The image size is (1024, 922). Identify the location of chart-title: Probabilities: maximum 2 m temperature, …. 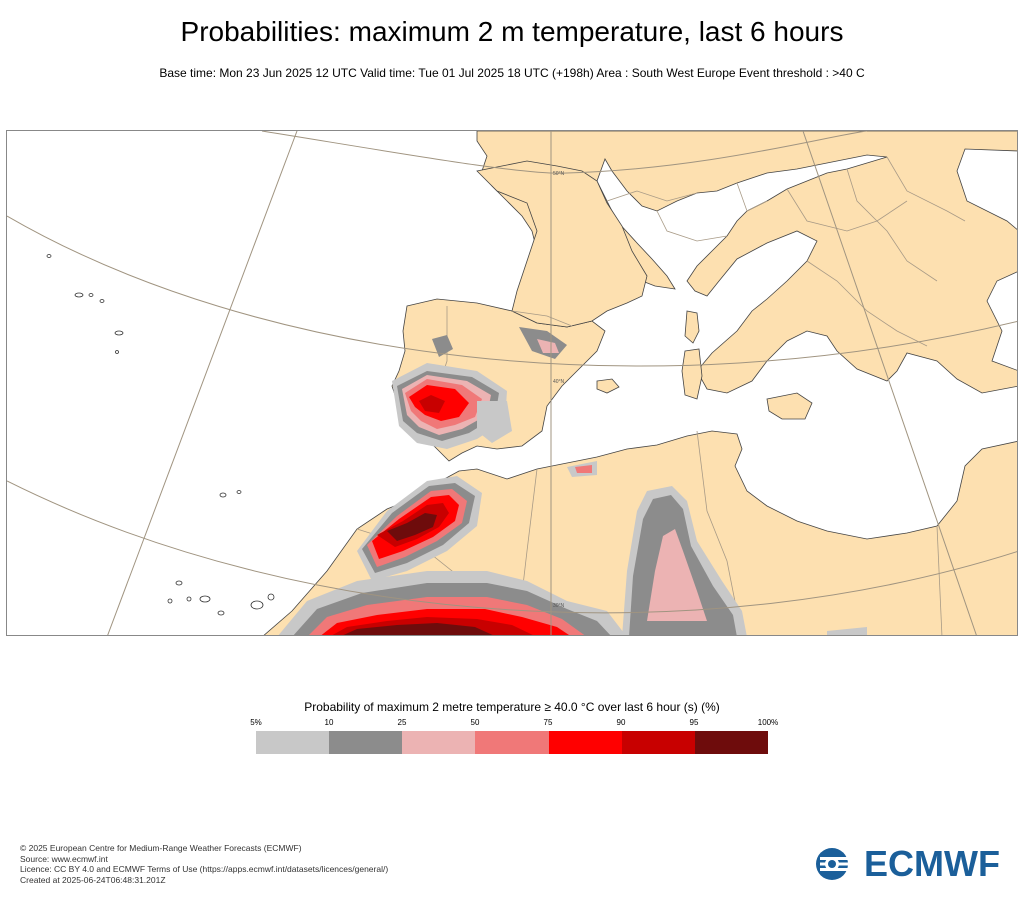
(512, 31).